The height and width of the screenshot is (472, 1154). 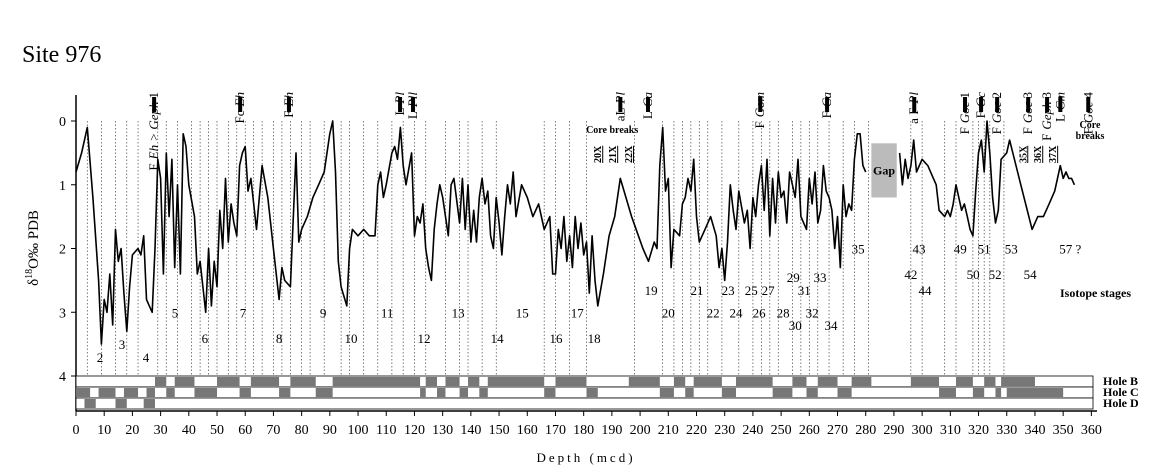 I want to click on isotope-stage-label: 5, so click(x=175, y=312).